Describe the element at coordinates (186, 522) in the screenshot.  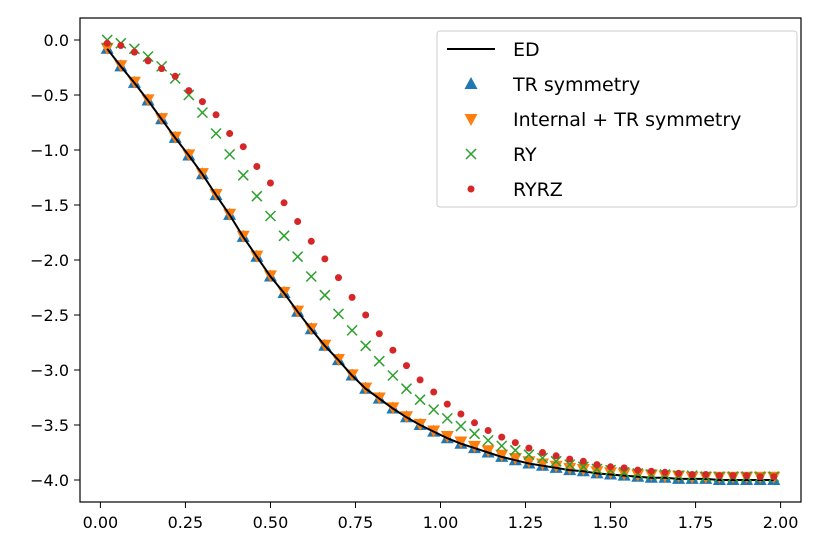
I see `x-tick-label: 0.25` at that location.